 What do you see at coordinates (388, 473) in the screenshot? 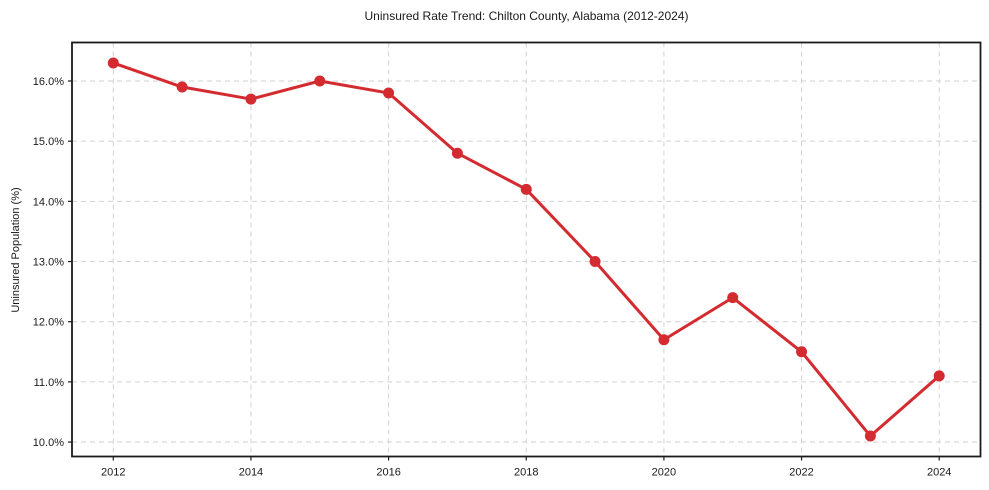
I see `x-tick-label: 2016` at bounding box center [388, 473].